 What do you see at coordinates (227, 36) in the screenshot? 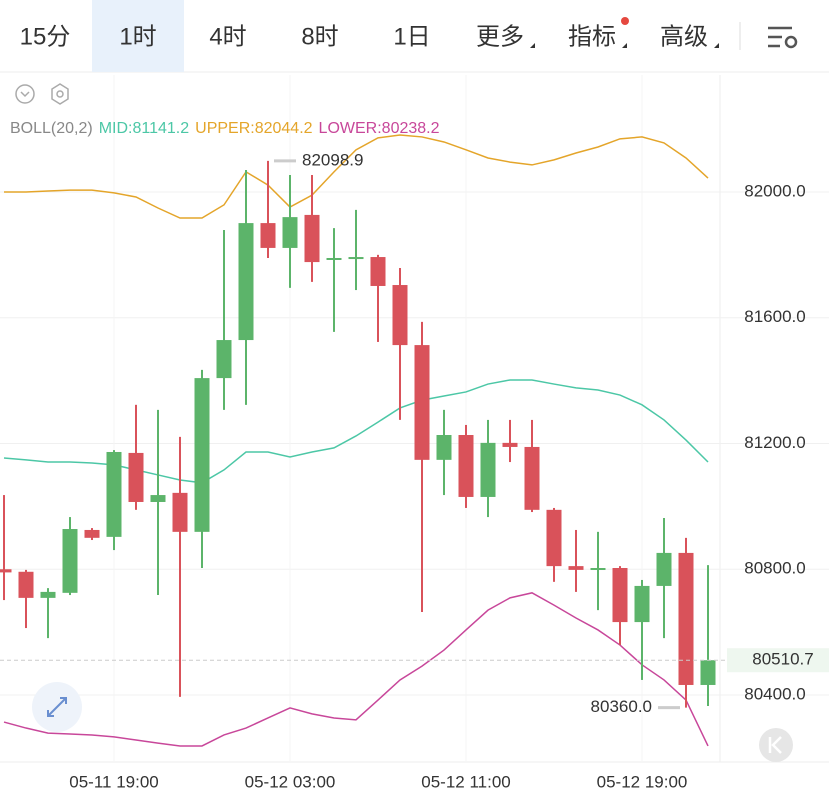
I see `tab: 4时` at bounding box center [227, 36].